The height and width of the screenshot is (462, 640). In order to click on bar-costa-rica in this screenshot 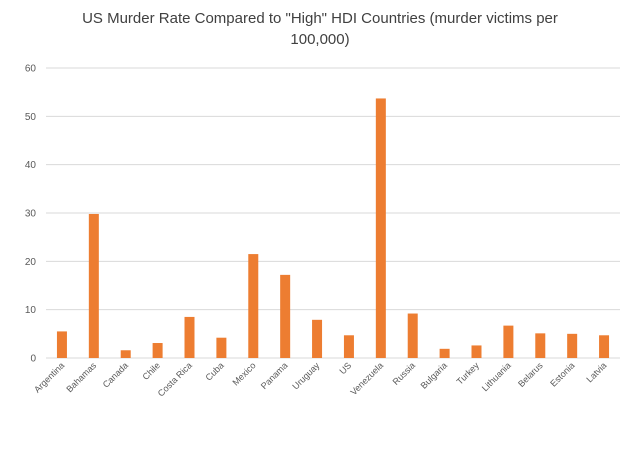, I will do `click(189, 337)`.